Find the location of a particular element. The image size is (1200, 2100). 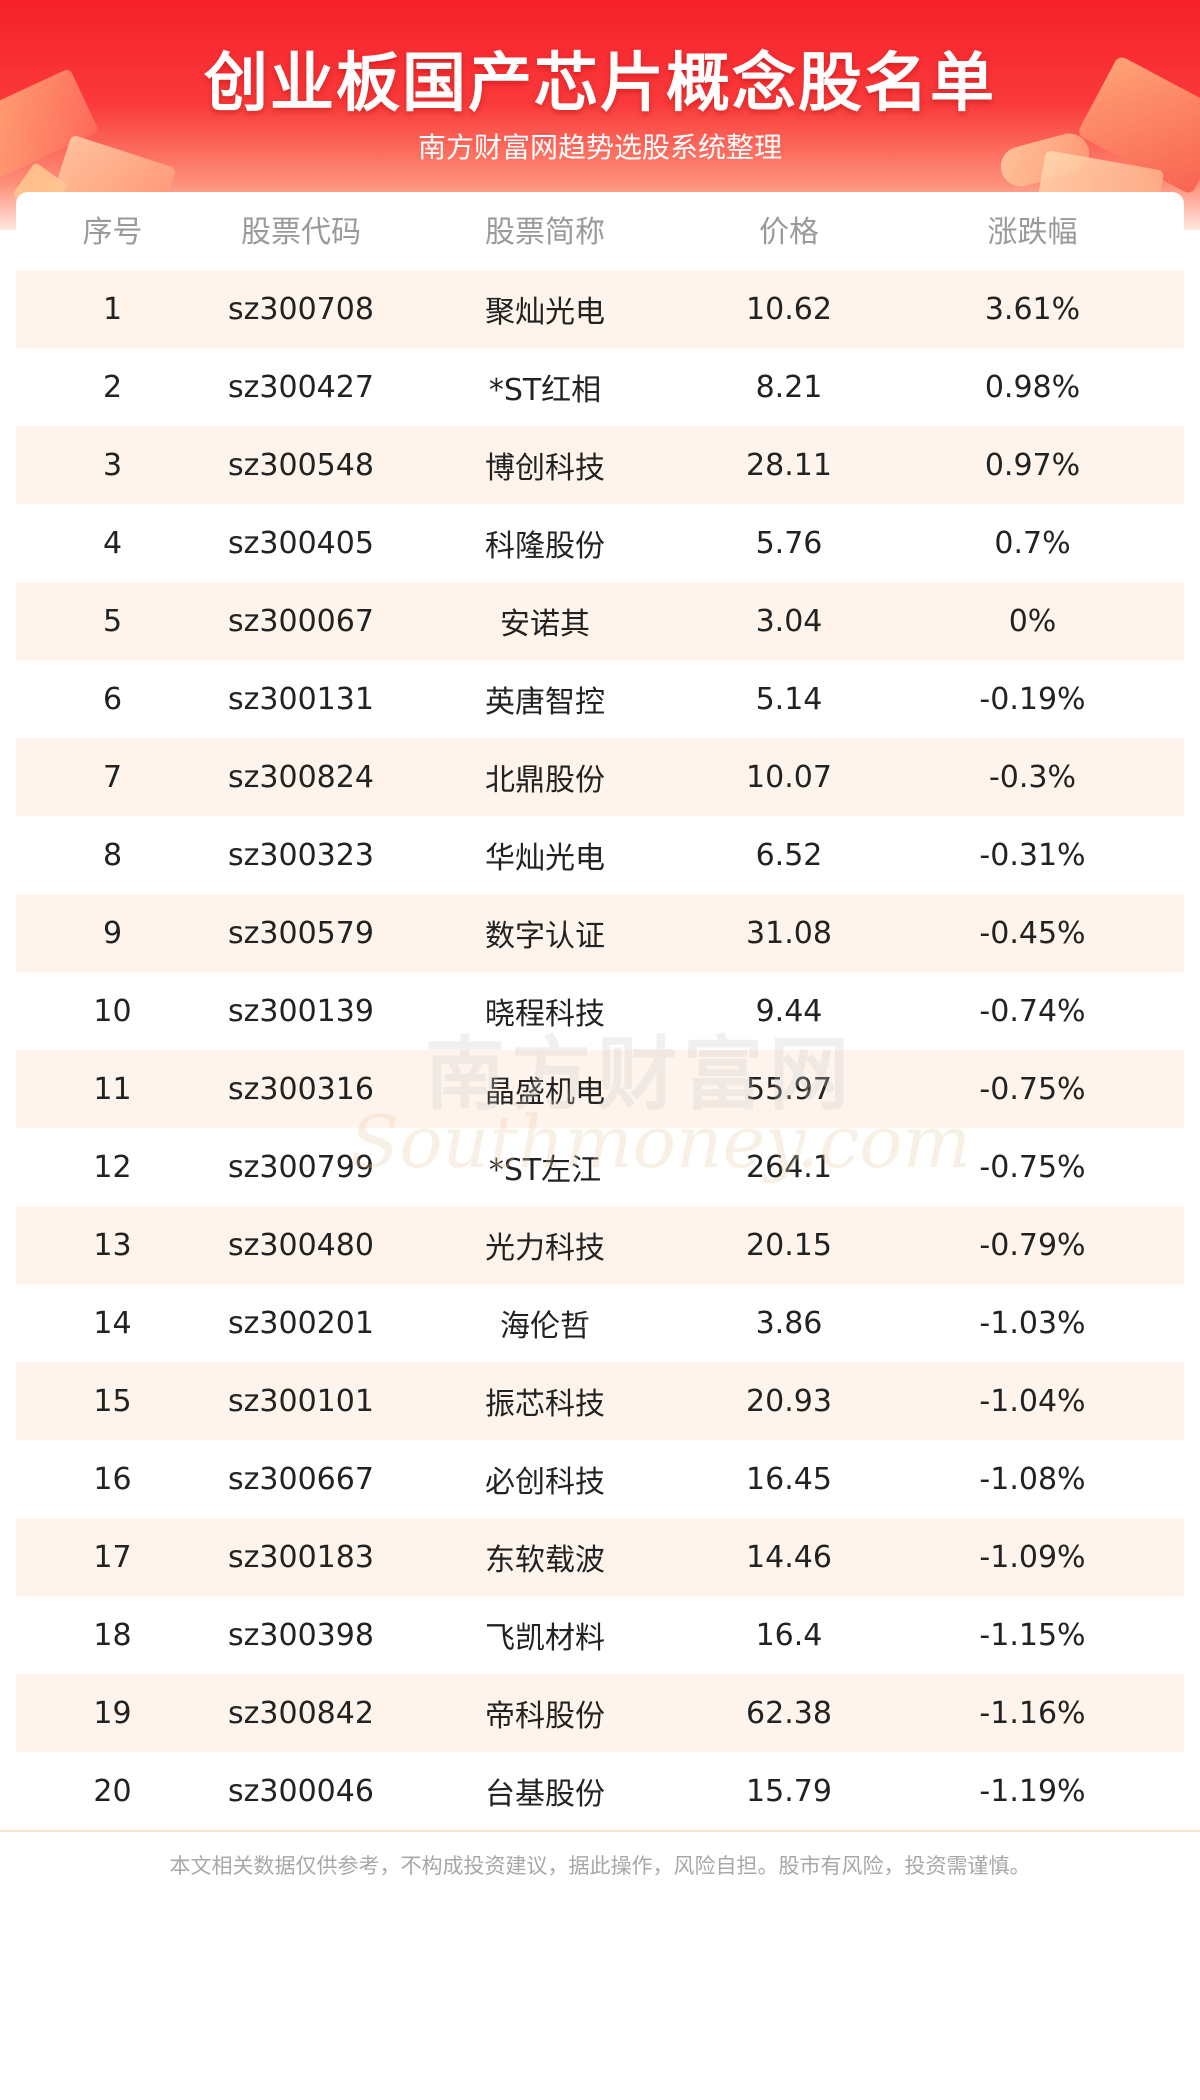

row-name: 台基股份 is located at coordinates (545, 1794).